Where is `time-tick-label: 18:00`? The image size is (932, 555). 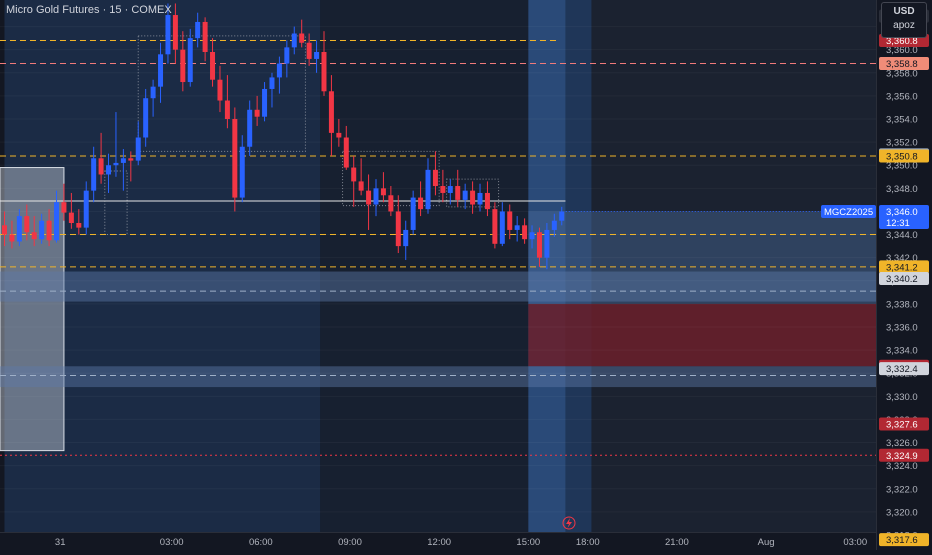
time-tick-label: 18:00 is located at coordinates (588, 542).